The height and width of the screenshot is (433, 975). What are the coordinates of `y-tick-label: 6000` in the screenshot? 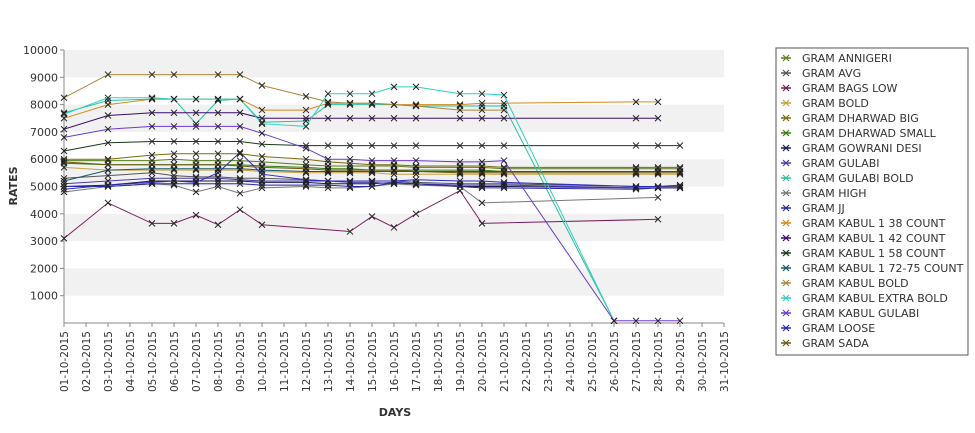 It's located at (44, 159).